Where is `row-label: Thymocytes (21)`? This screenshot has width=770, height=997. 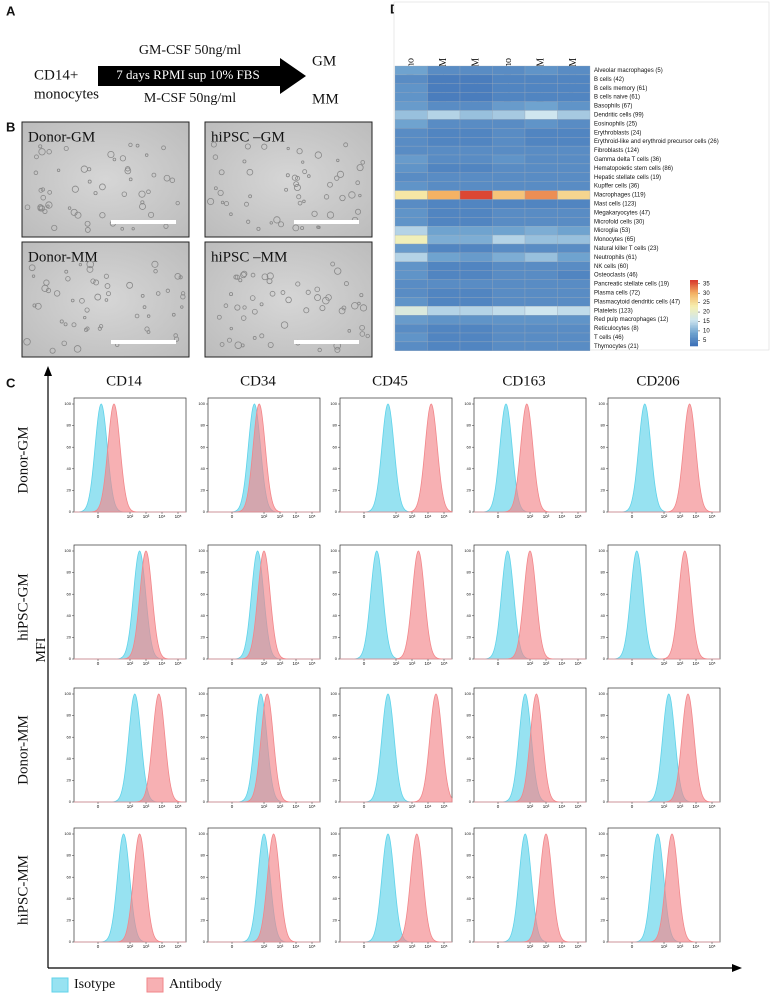 row-label: Thymocytes (21) is located at coordinates (616, 347).